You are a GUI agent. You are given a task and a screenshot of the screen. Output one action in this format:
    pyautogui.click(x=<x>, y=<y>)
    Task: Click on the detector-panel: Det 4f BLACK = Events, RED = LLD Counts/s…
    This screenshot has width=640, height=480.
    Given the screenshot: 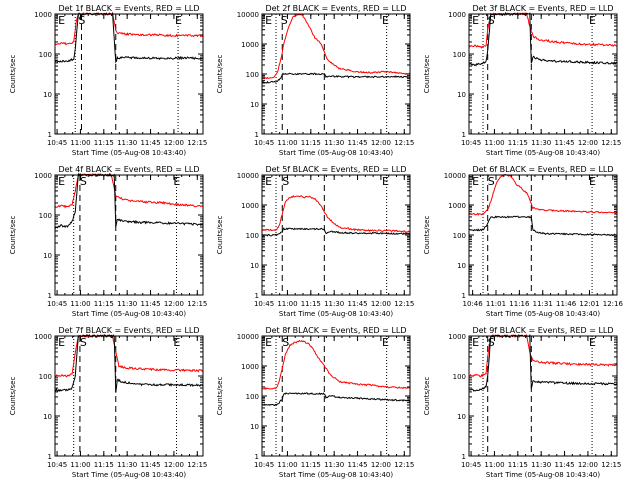 What is the action you would take?
    pyautogui.click(x=108, y=241)
    